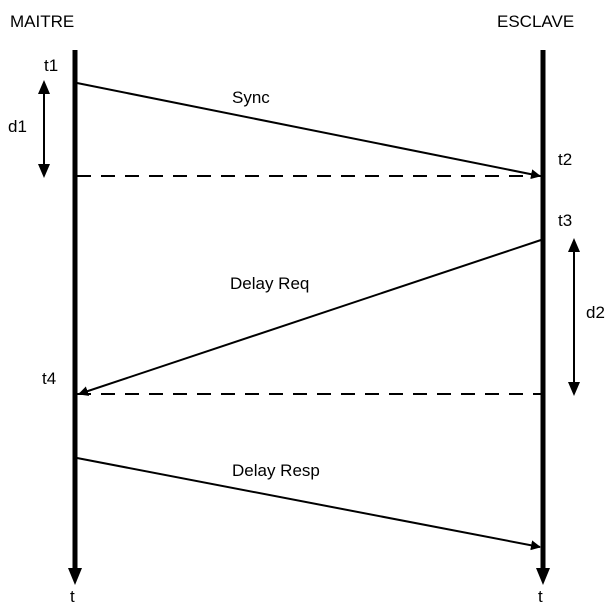 This screenshot has height=604, width=613. Describe the element at coordinates (535, 21) in the screenshot. I see `lane-label: ESCLAVE` at that location.